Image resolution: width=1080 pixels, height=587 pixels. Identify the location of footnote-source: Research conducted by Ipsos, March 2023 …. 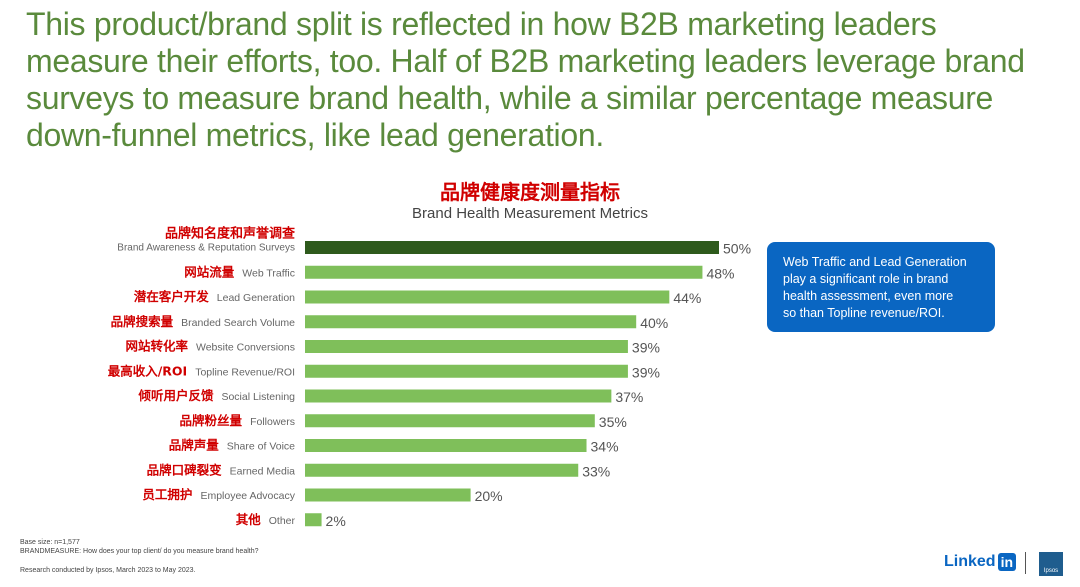
(108, 570).